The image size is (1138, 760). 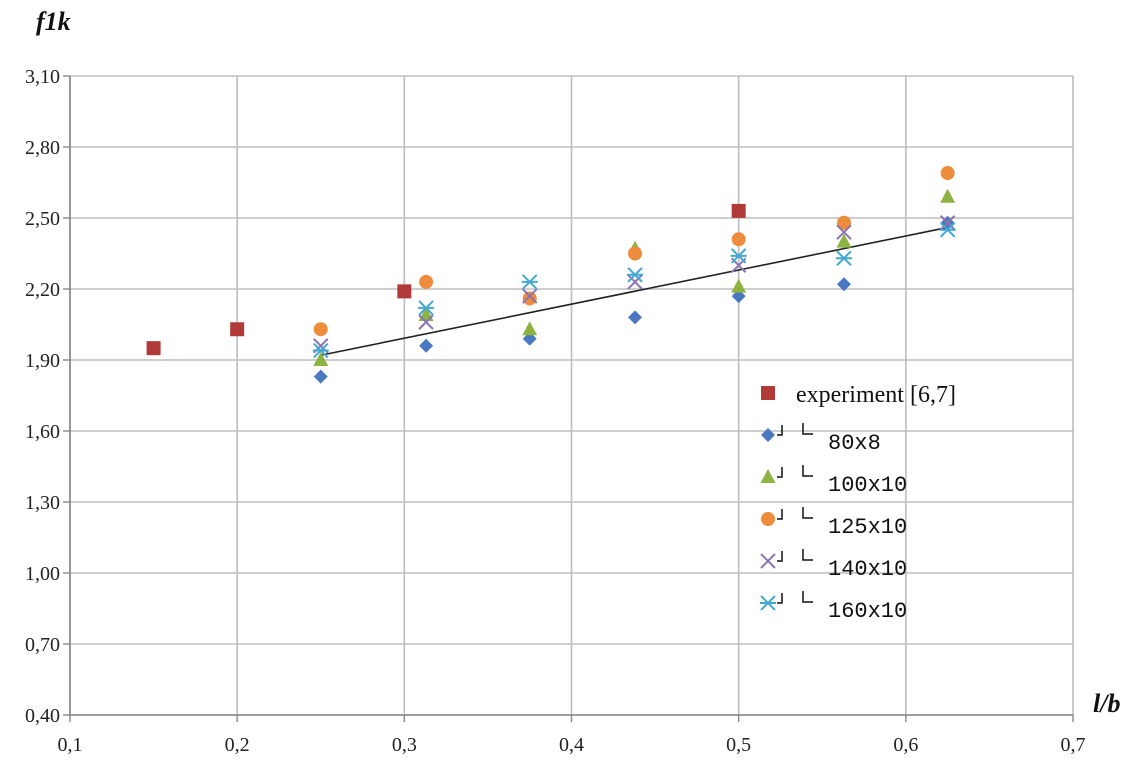 What do you see at coordinates (53, 21) in the screenshot?
I see `y-axis-title: f1k` at bounding box center [53, 21].